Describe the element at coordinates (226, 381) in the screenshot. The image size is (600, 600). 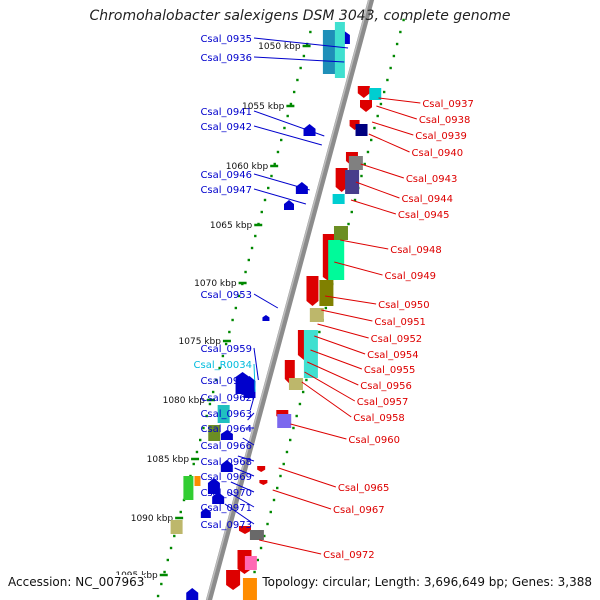
I see `gene-label-left: Csal_0961` at that location.